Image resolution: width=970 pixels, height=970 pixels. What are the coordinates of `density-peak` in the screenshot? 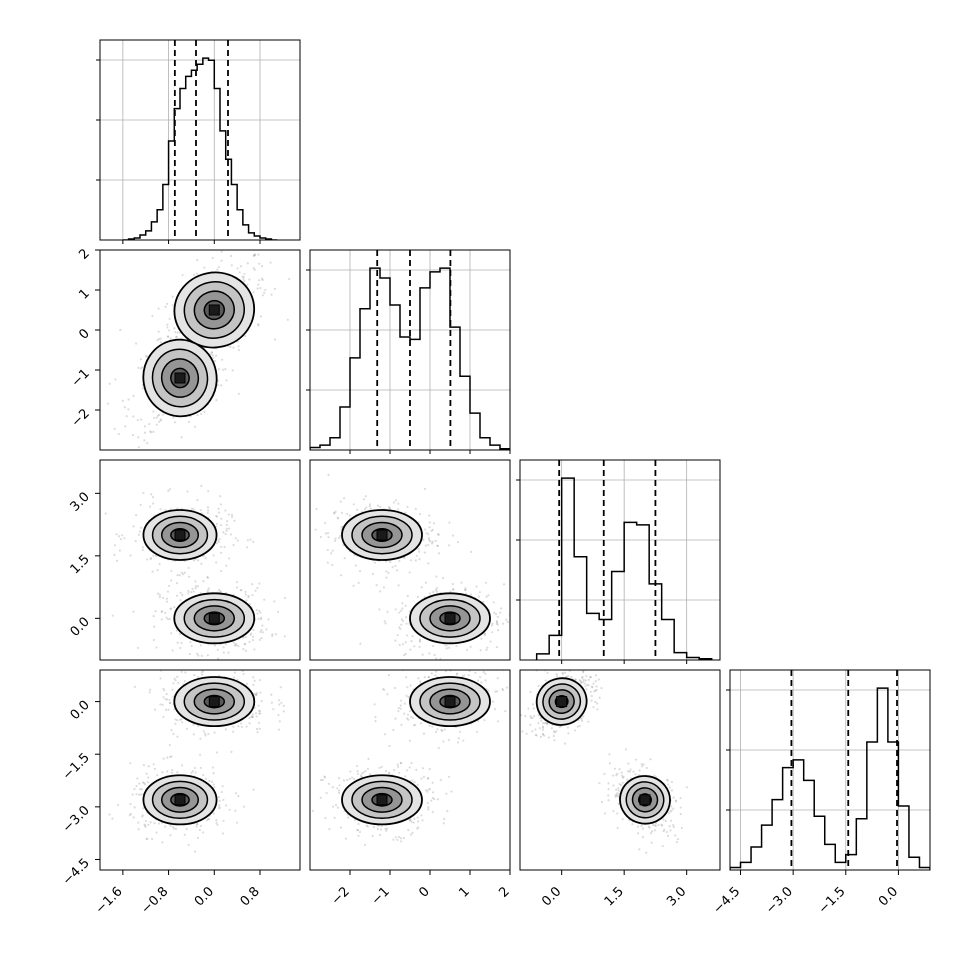 It's located at (180, 378).